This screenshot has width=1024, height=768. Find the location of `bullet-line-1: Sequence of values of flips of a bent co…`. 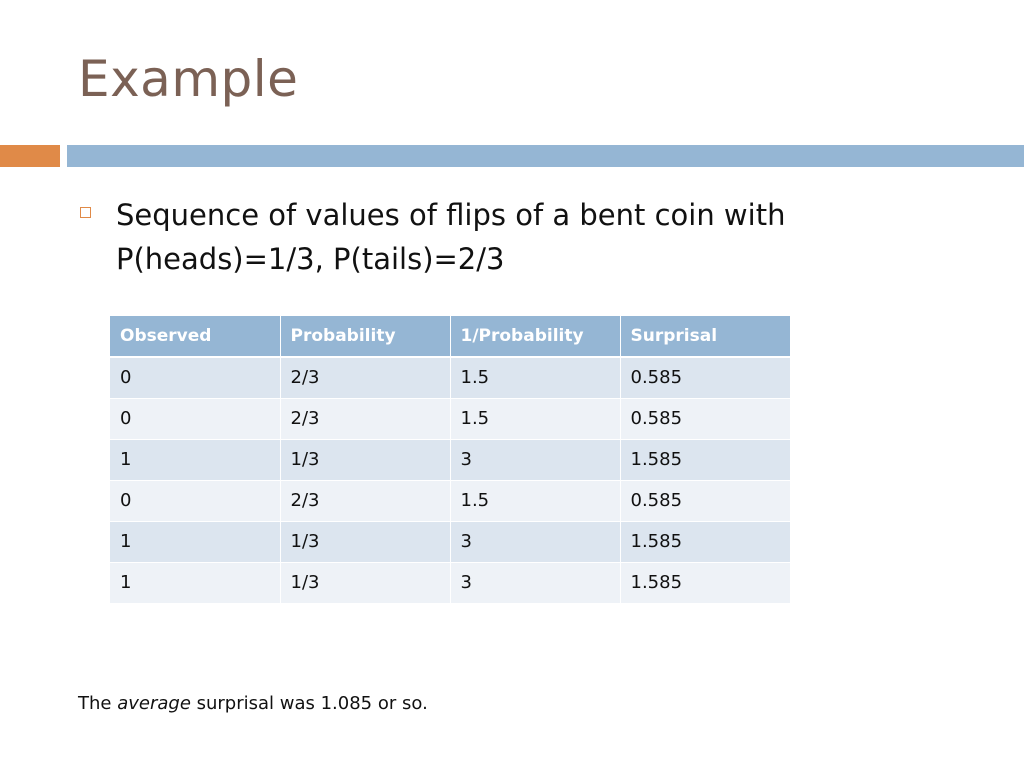

bullet-line-1: Sequence of values of flips of a bent co… is located at coordinates (451, 215).